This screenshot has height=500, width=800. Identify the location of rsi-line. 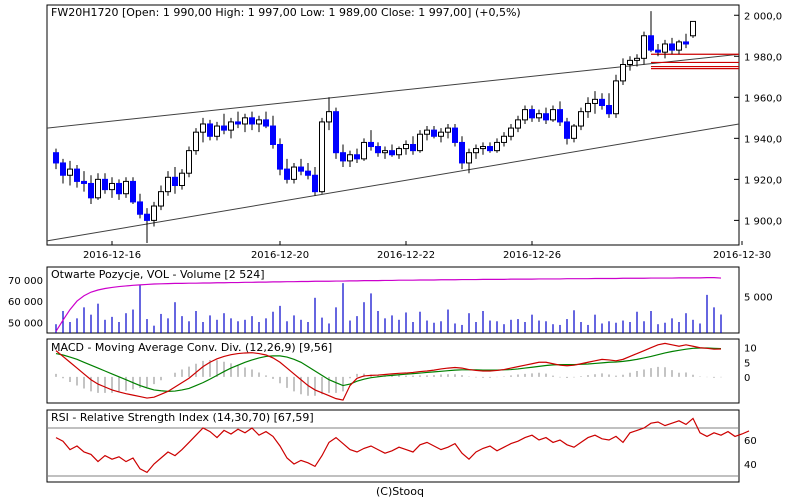
(402, 445).